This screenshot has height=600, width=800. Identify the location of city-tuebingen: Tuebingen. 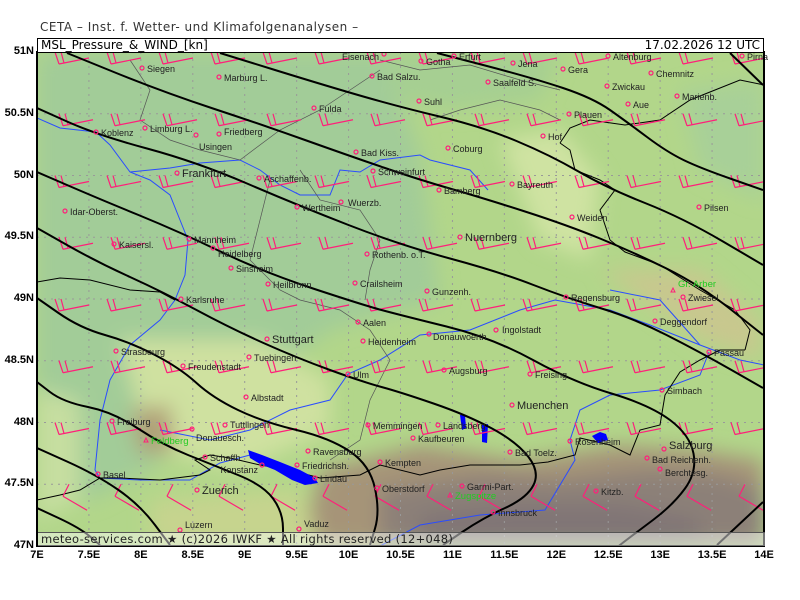
(271, 358).